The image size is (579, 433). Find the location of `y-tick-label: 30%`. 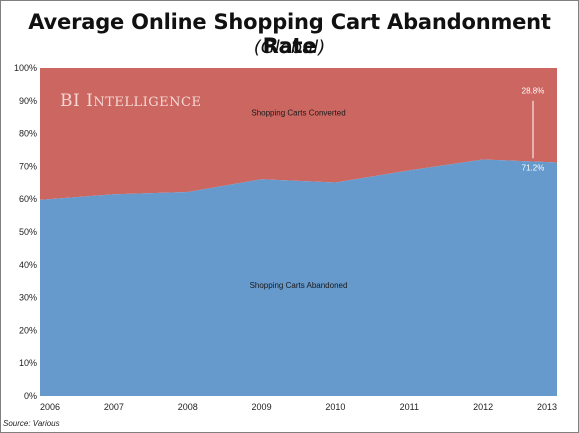

y-tick-label: 30% is located at coordinates (28, 298).